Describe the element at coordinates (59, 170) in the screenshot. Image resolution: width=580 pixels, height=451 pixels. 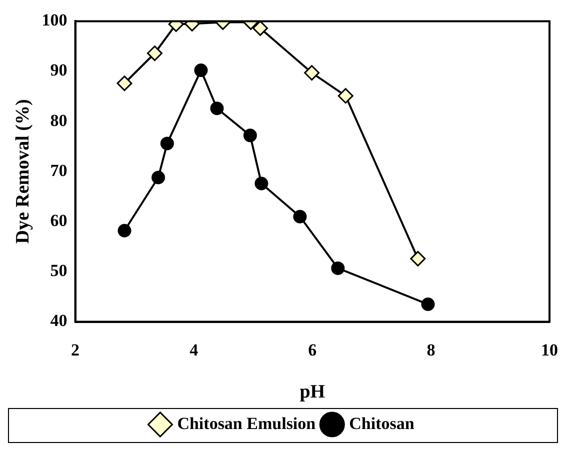
I see `y-tick-label: 70` at that location.